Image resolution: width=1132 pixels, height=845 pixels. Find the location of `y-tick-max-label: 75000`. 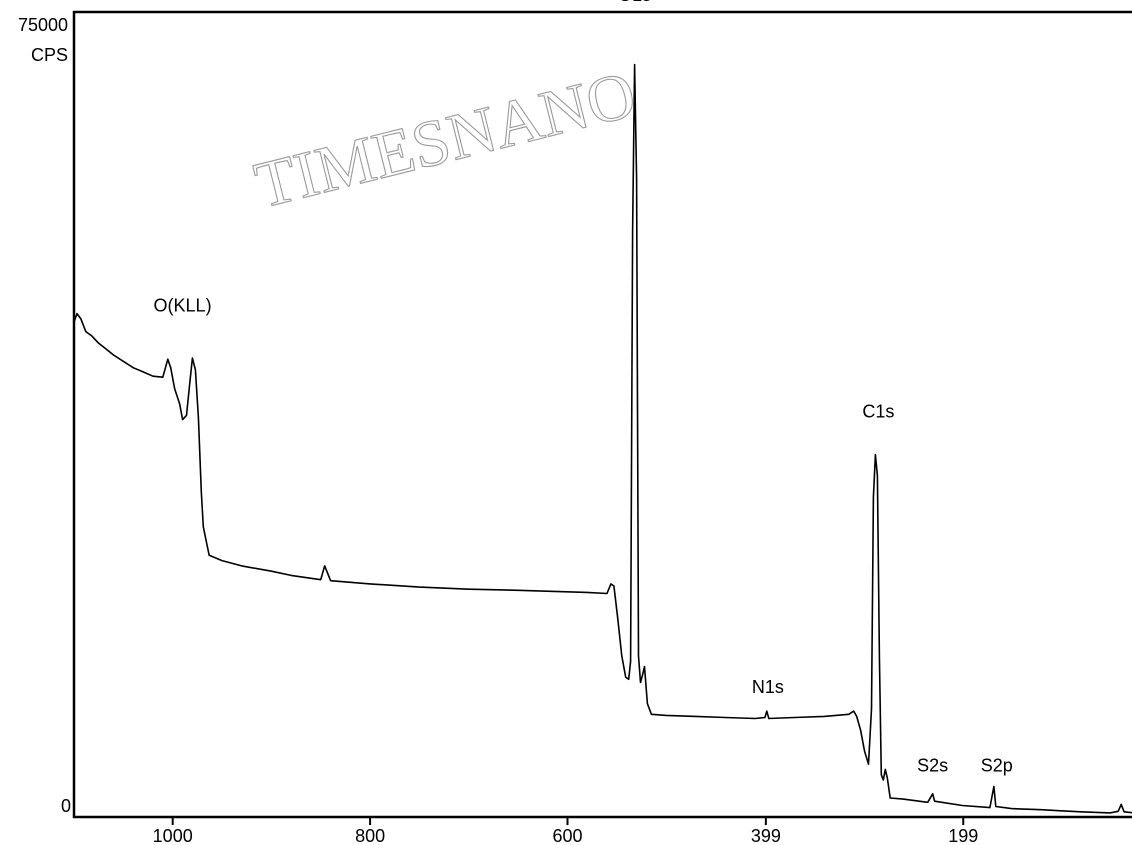

y-tick-max-label: 75000 is located at coordinates (43, 25).